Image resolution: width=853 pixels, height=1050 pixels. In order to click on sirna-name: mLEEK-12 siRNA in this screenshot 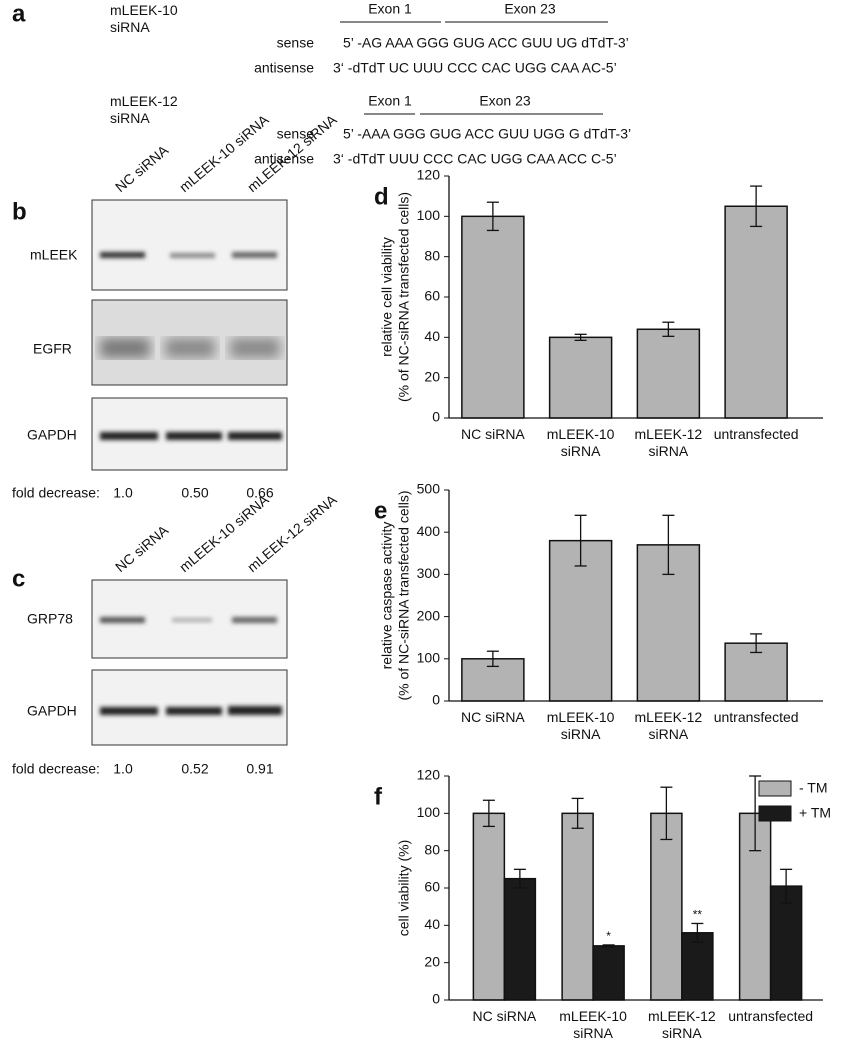, I will do `click(144, 109)`.